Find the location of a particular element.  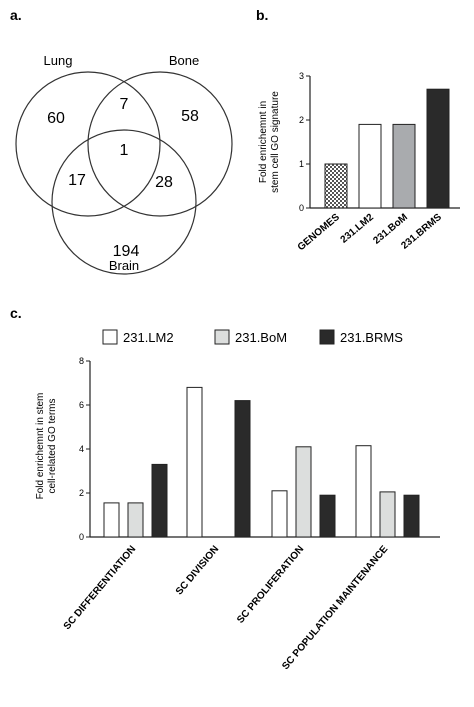

b-bar-231-brms is located at coordinates (438, 148).